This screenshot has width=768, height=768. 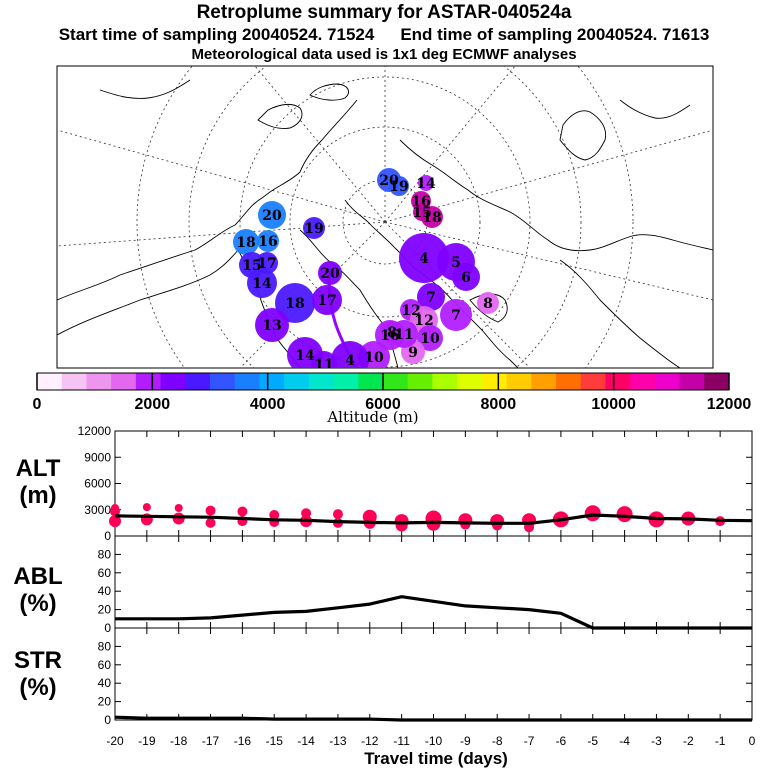 I want to click on end-time-label: End time of sampling 20040524. 71613, so click(x=555, y=34).